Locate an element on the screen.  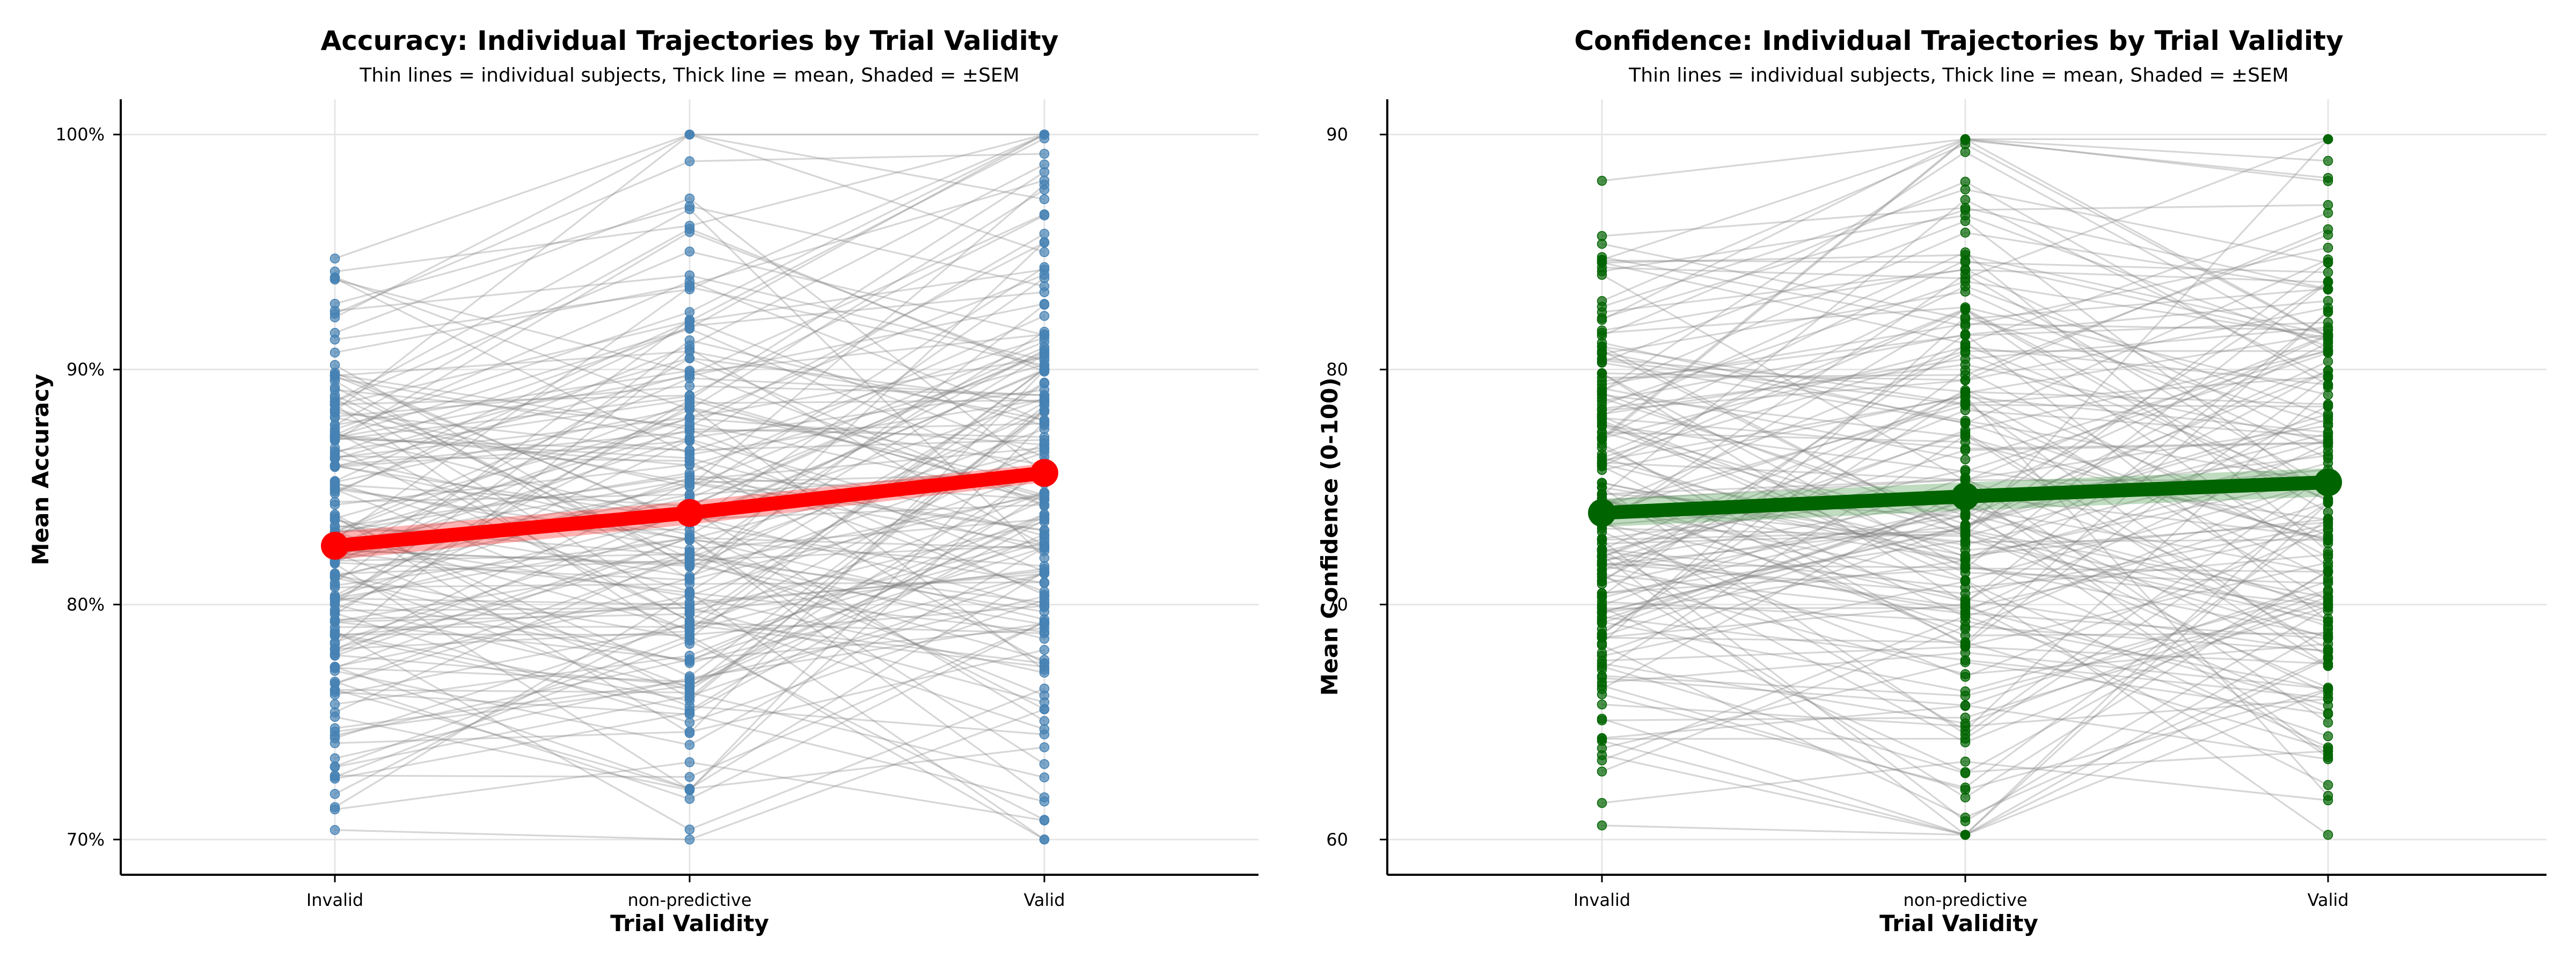
confidence-mean-layer is located at coordinates (1965, 497).